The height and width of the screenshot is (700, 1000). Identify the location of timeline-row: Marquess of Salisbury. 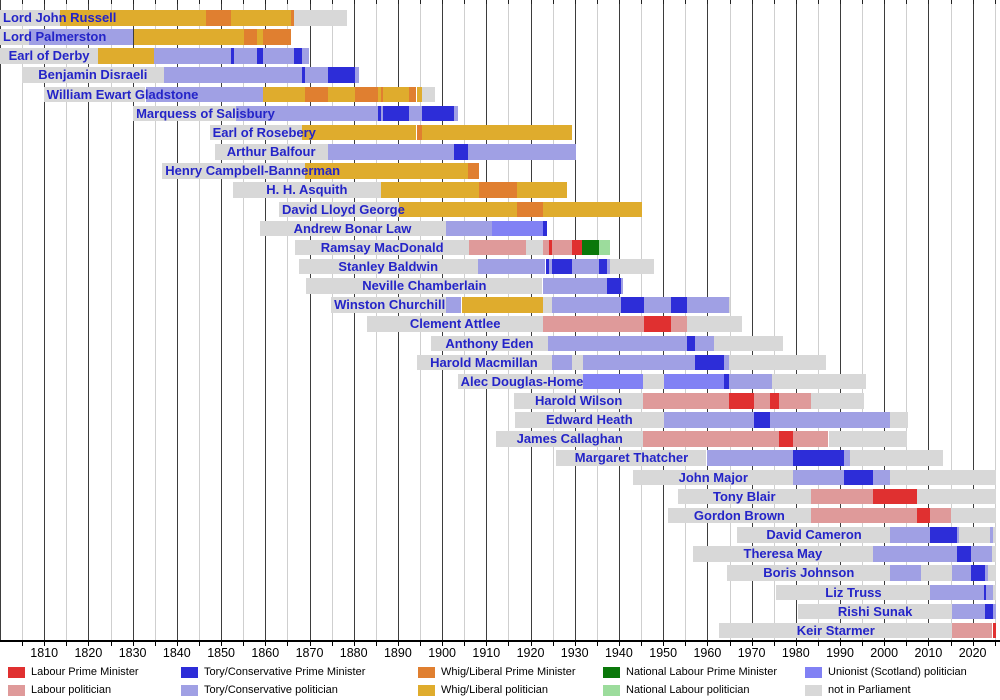
(500, 113).